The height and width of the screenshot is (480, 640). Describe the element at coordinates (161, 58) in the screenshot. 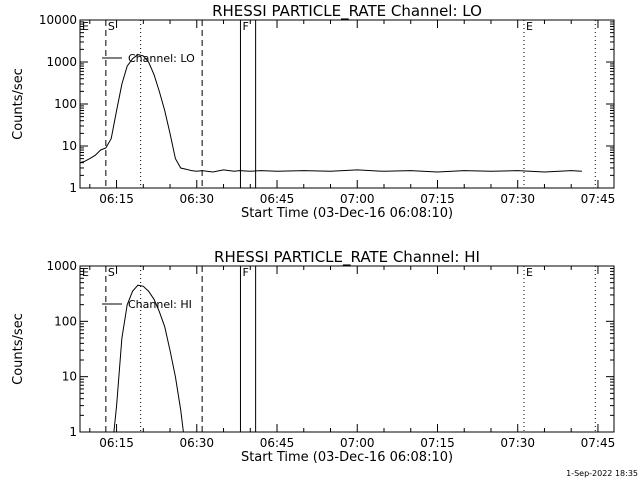

I see `legend-label: Channel: LO` at that location.